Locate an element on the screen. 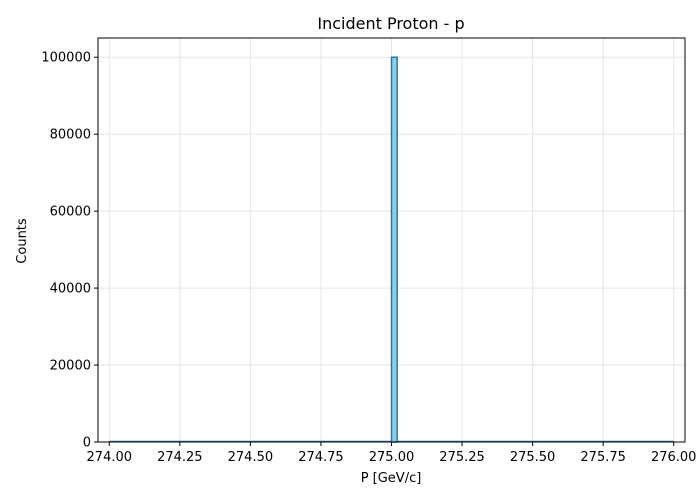 The width and height of the screenshot is (700, 500). x-tick-label: 274.50 is located at coordinates (251, 457).